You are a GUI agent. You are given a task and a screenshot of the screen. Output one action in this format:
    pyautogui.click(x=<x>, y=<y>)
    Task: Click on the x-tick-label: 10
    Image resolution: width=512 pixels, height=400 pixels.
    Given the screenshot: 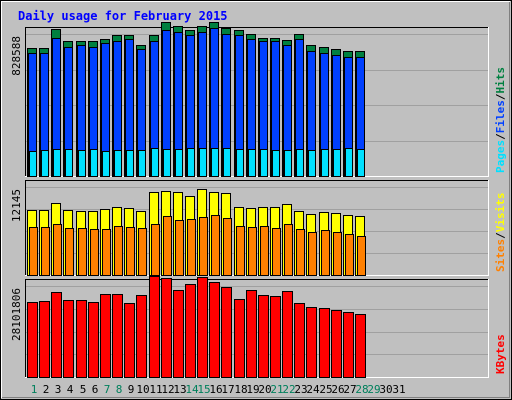 What is the action you would take?
    pyautogui.click(x=142, y=389)
    